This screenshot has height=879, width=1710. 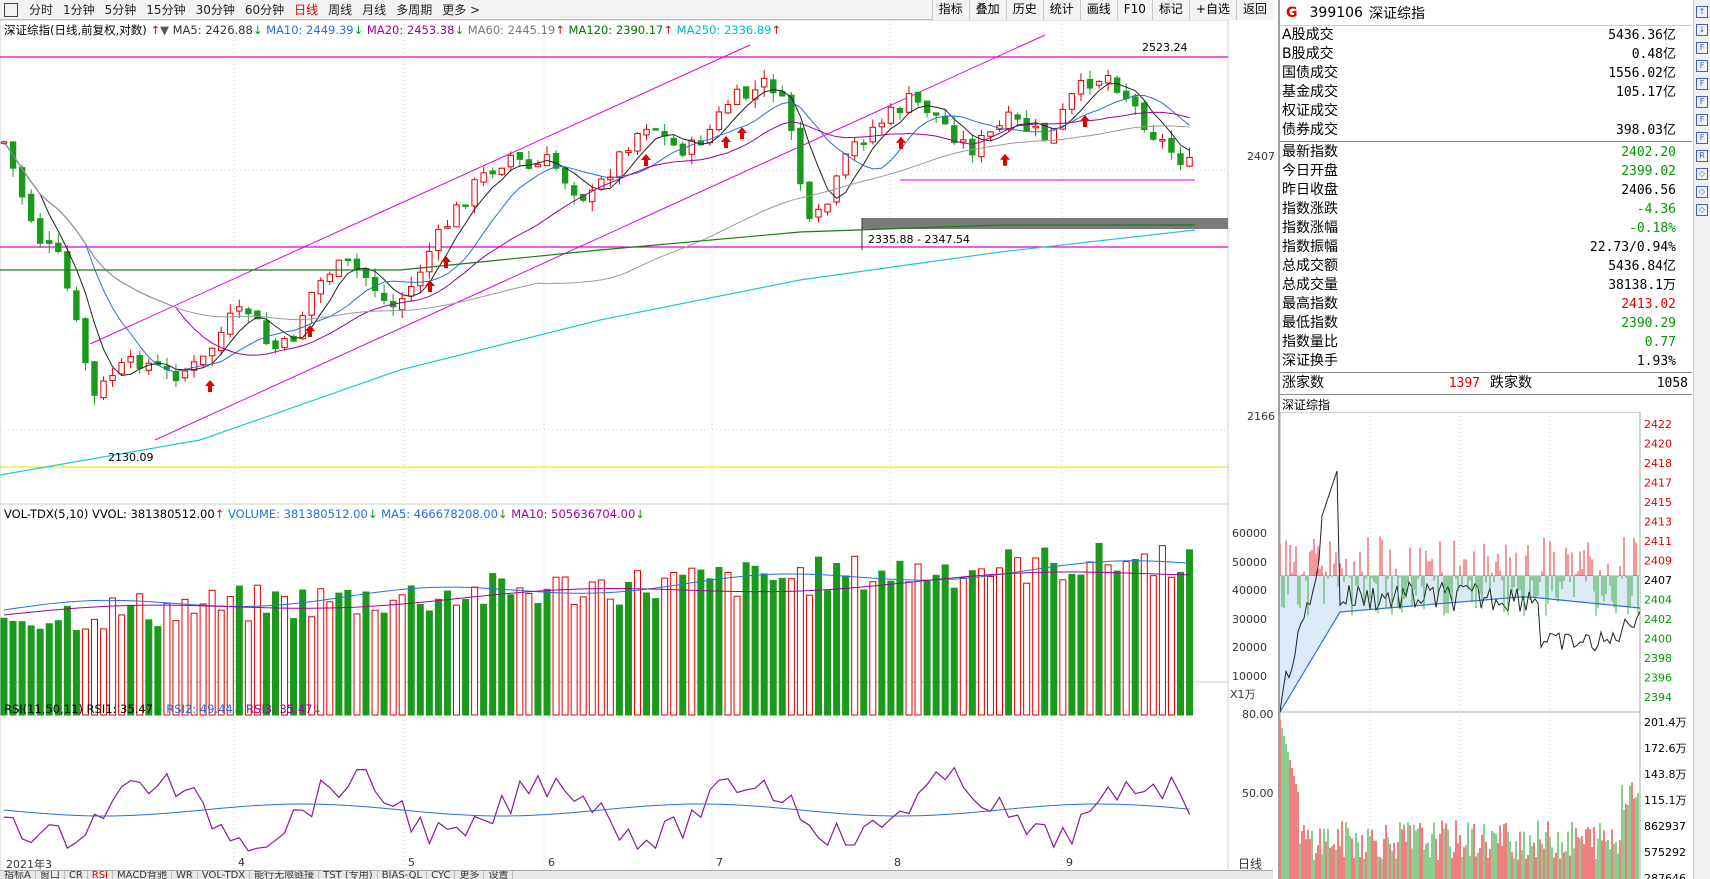 I want to click on quote-row: 总成交额 5436.84亿, so click(x=1486, y=266).